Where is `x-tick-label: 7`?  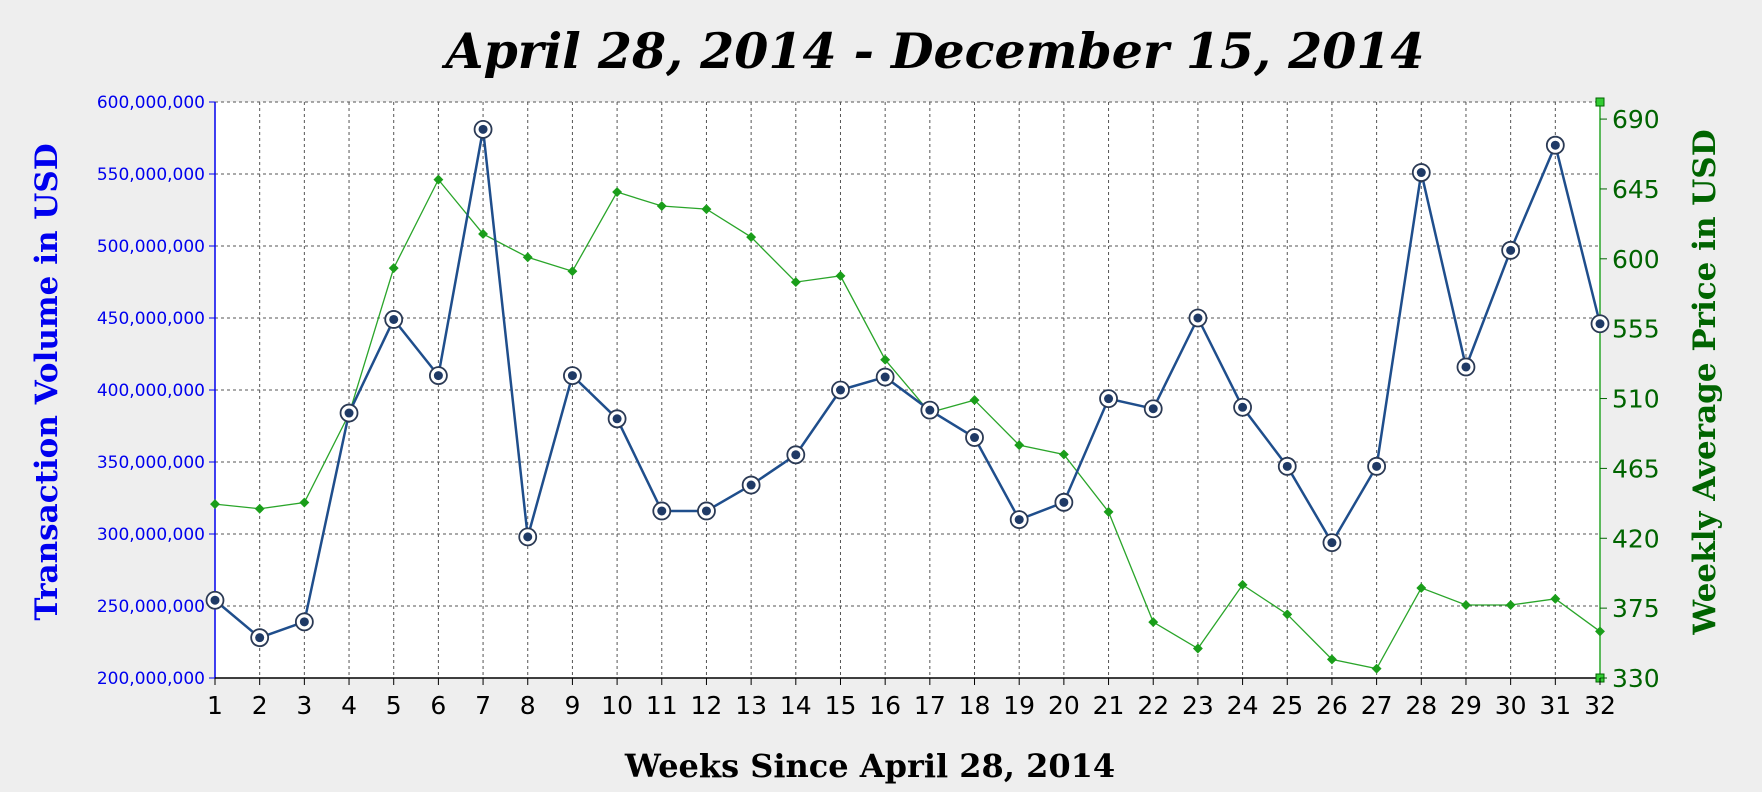 x-tick-label: 7 is located at coordinates (483, 705).